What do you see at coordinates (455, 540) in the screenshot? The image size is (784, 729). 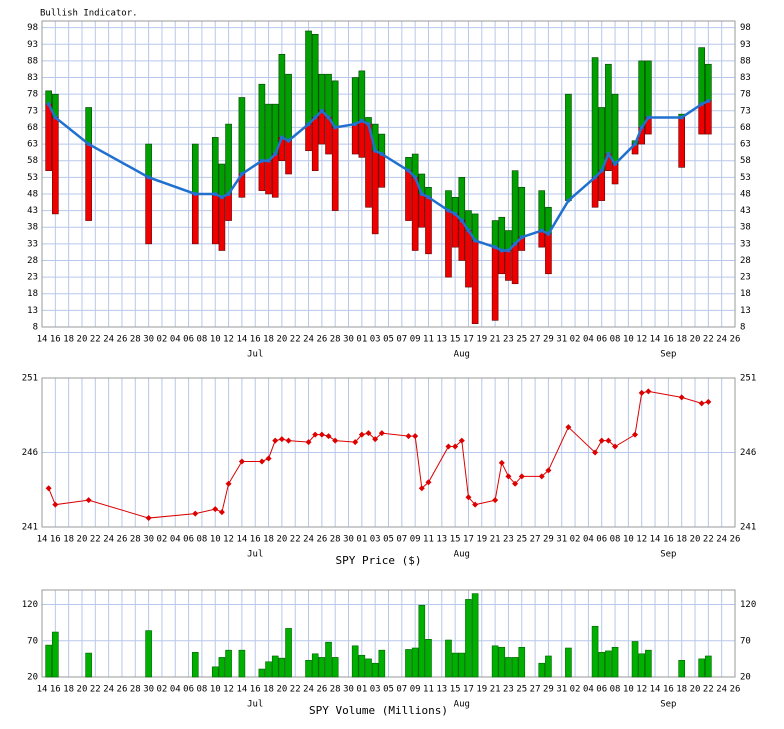 I see `x-tick-label: 15` at bounding box center [455, 540].